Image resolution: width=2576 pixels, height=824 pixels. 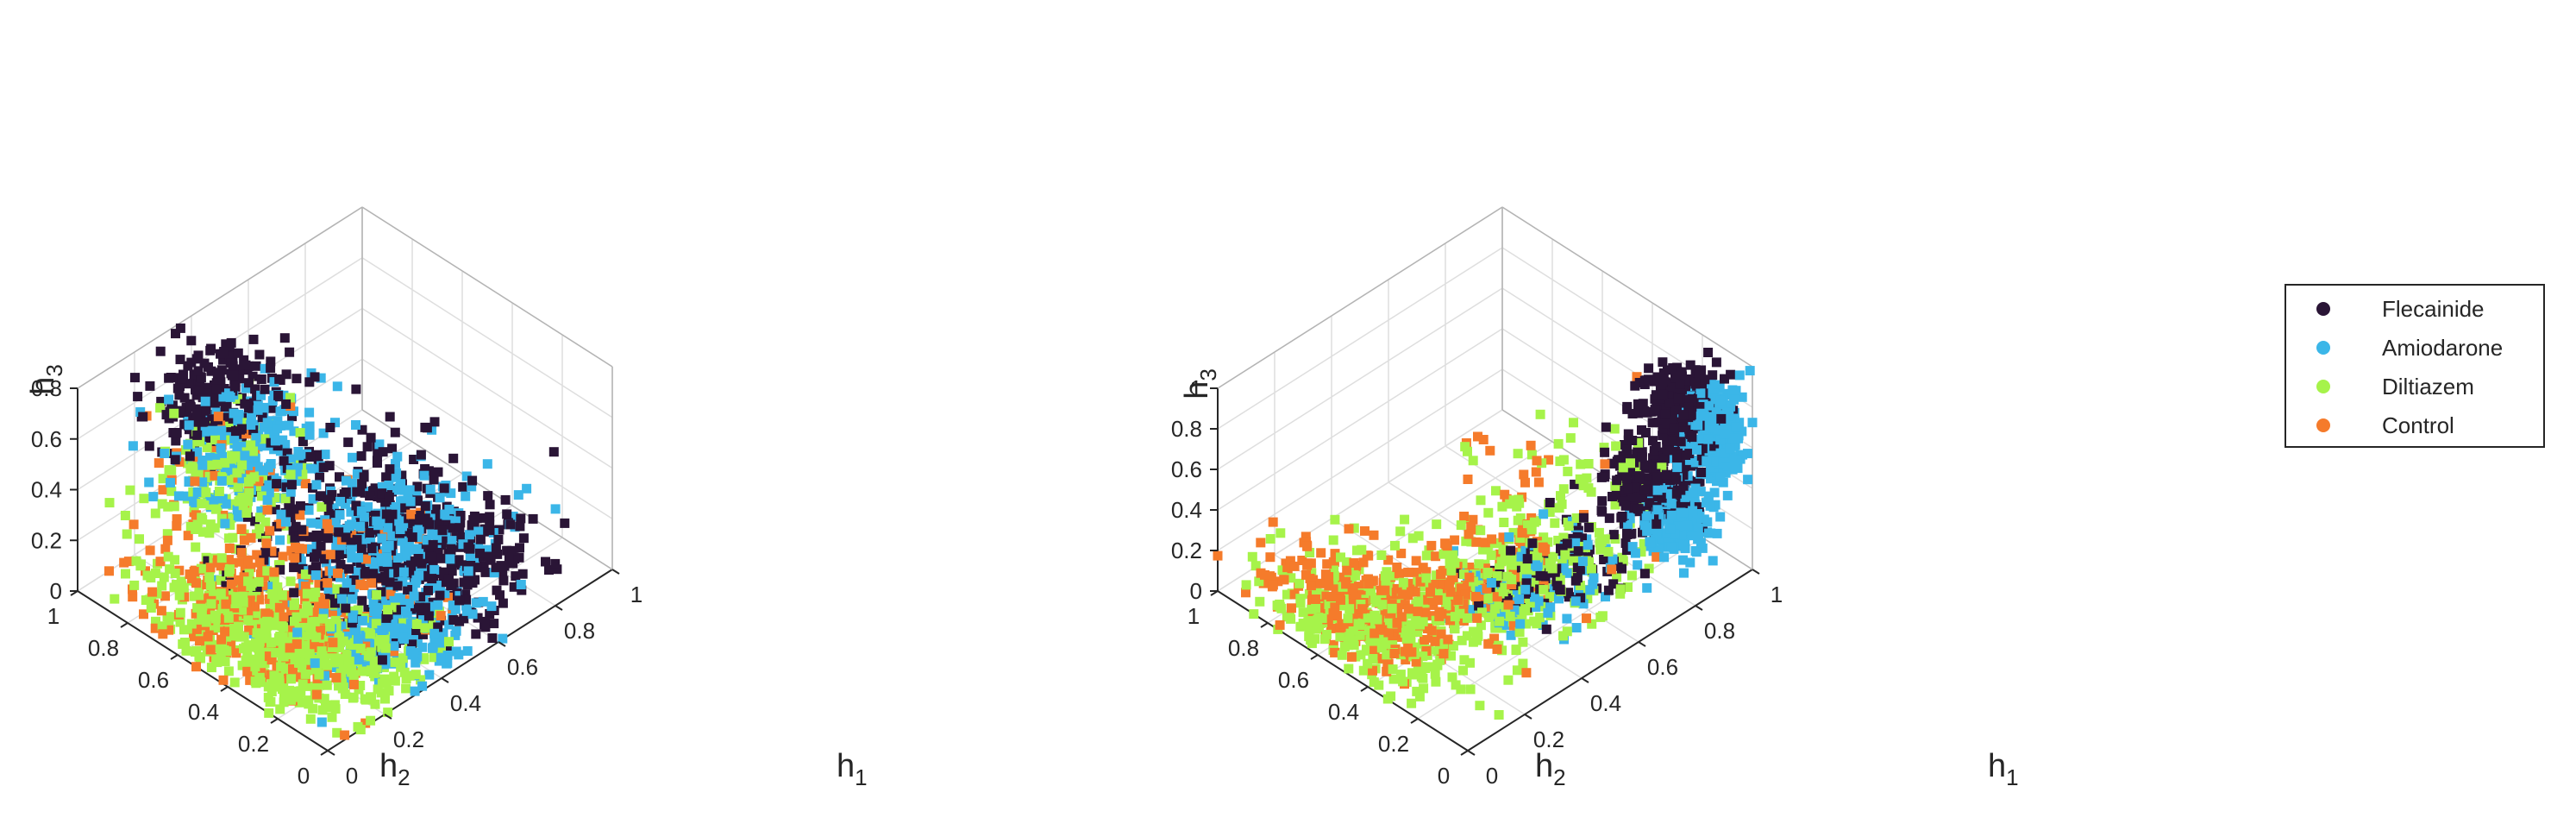 I want to click on right-h1-tick-label: 0.6, so click(x=1662, y=667).